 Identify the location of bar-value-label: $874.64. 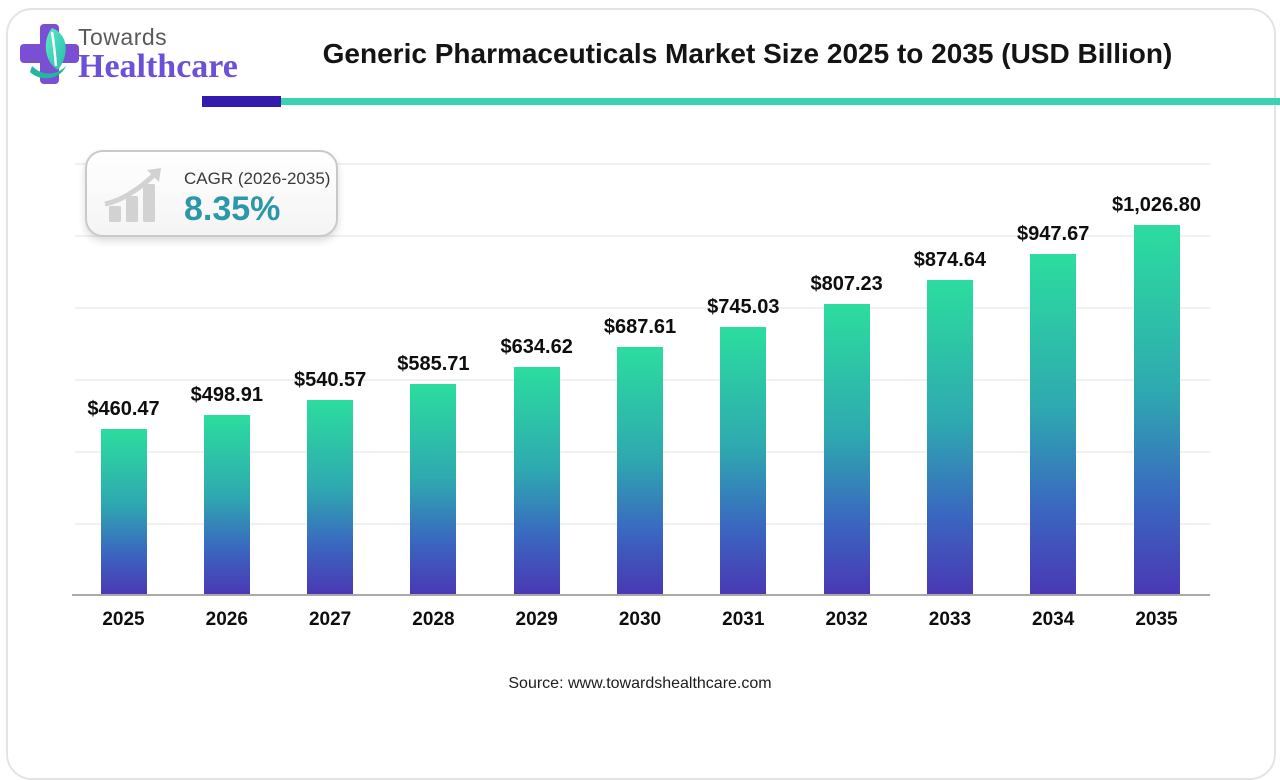
(950, 260).